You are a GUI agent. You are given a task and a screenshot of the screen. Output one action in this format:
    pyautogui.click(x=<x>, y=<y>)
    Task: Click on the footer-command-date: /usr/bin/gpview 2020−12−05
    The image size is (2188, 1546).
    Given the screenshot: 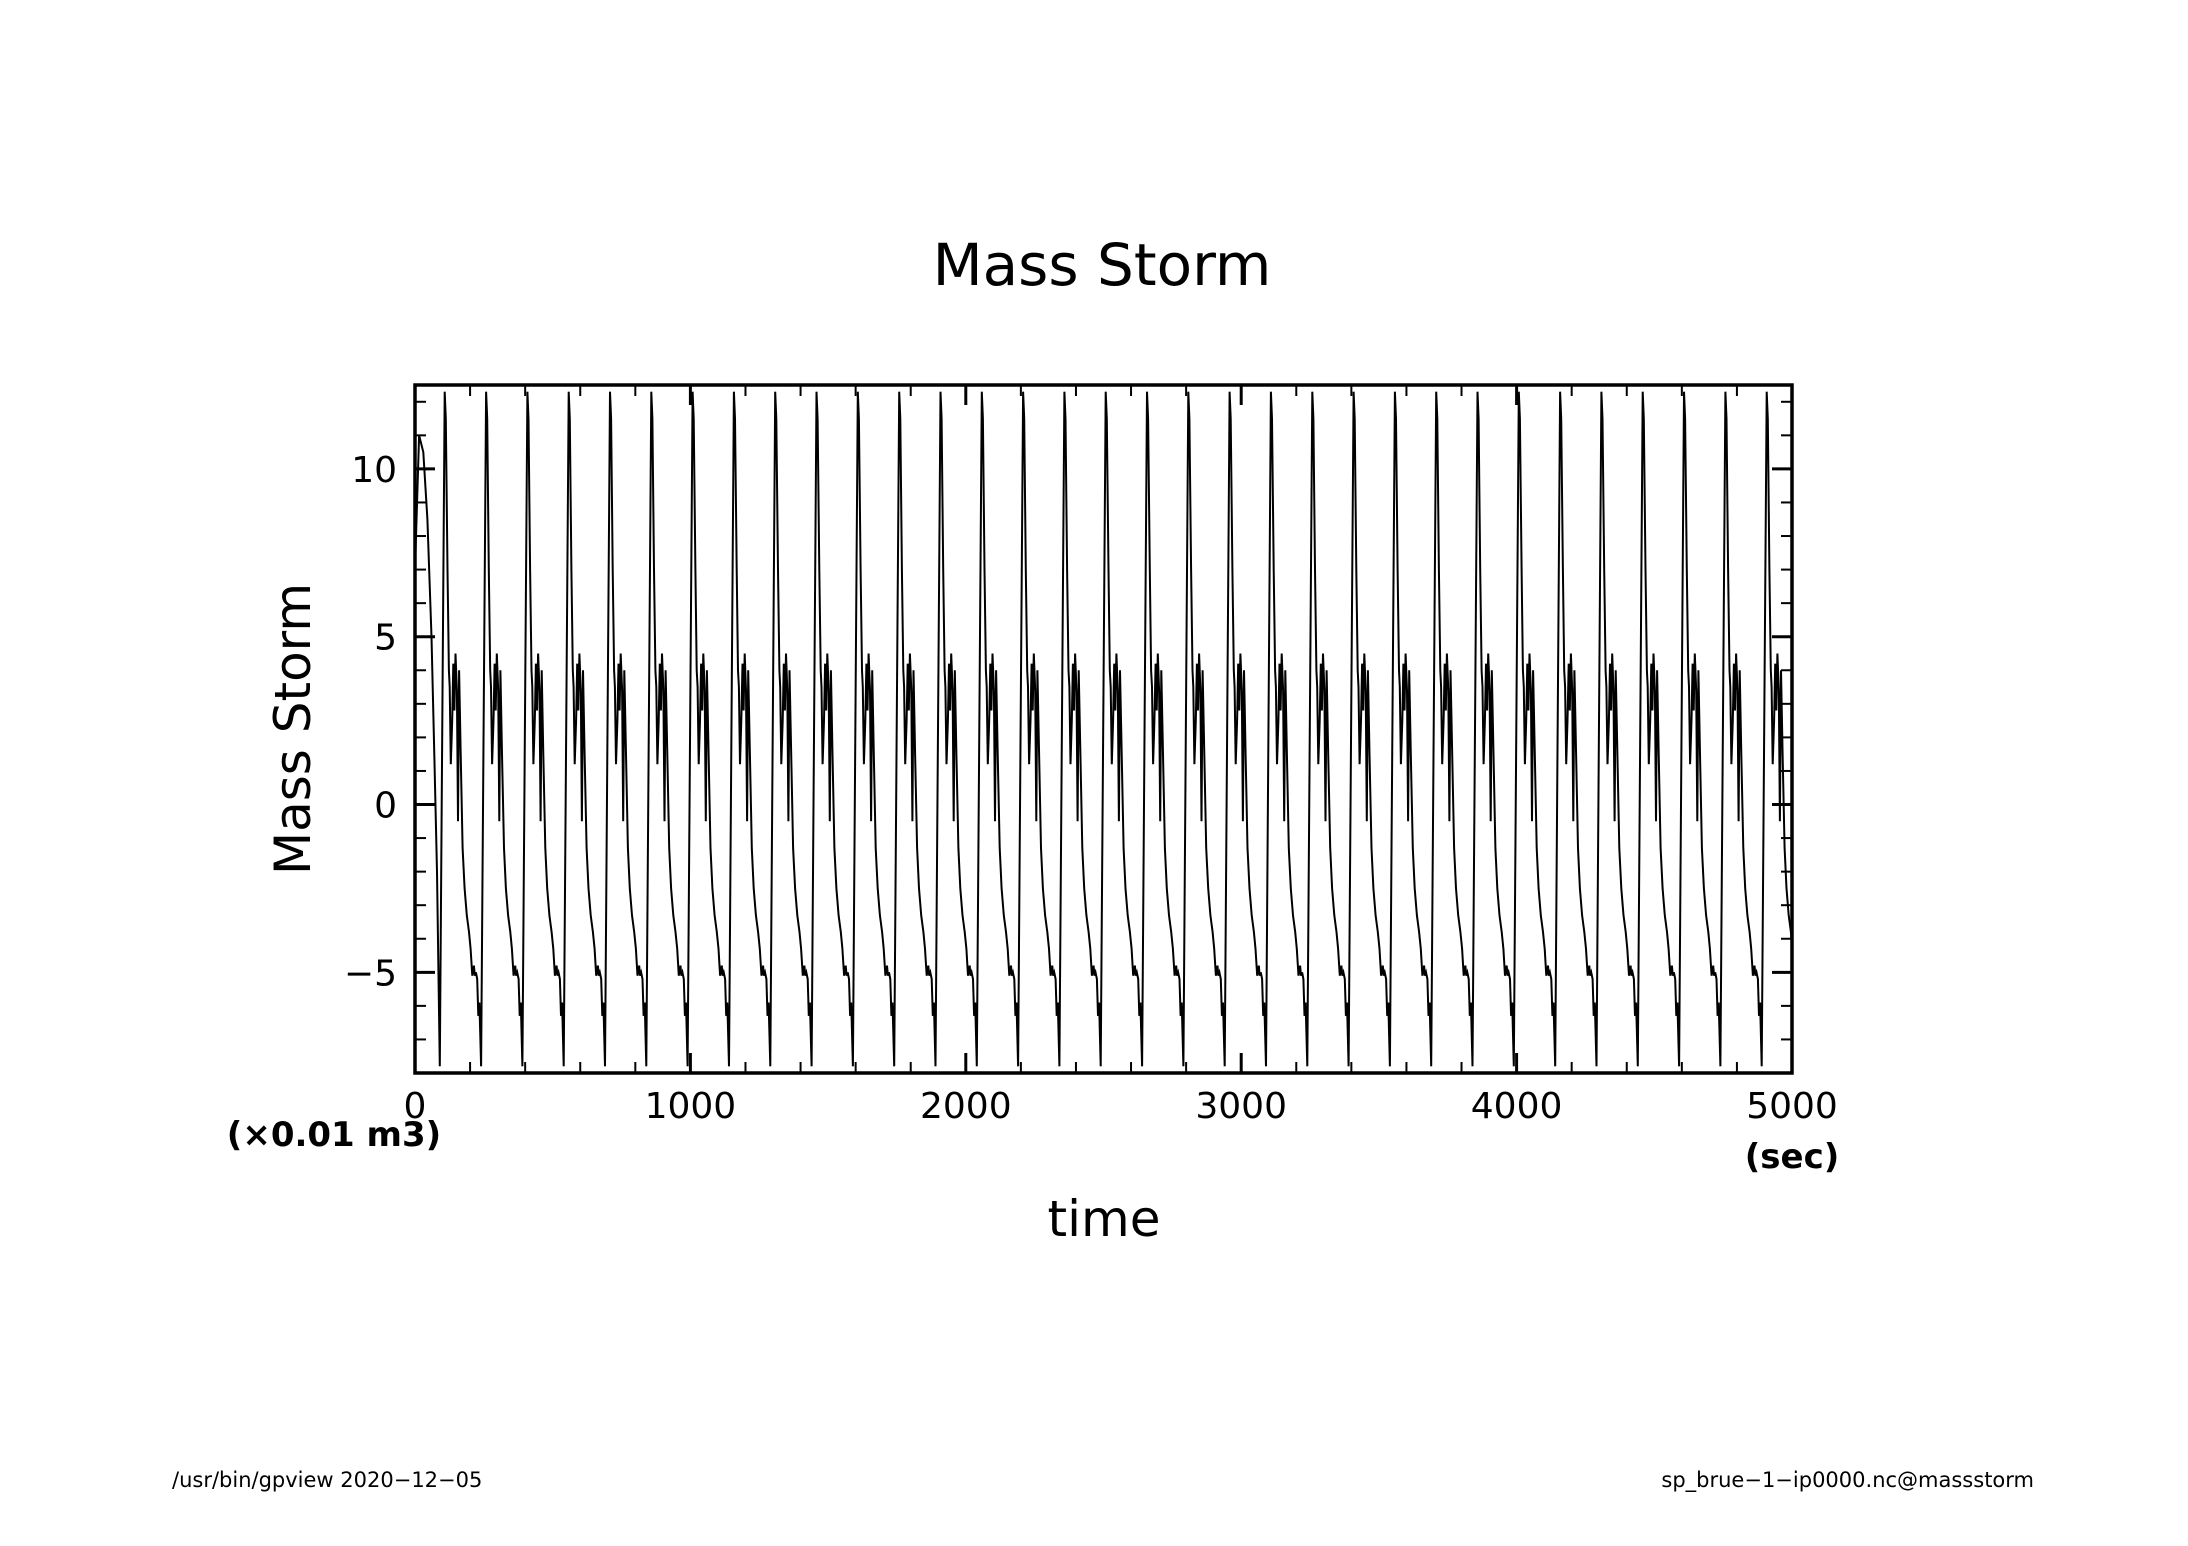 What is the action you would take?
    pyautogui.click(x=327, y=1480)
    